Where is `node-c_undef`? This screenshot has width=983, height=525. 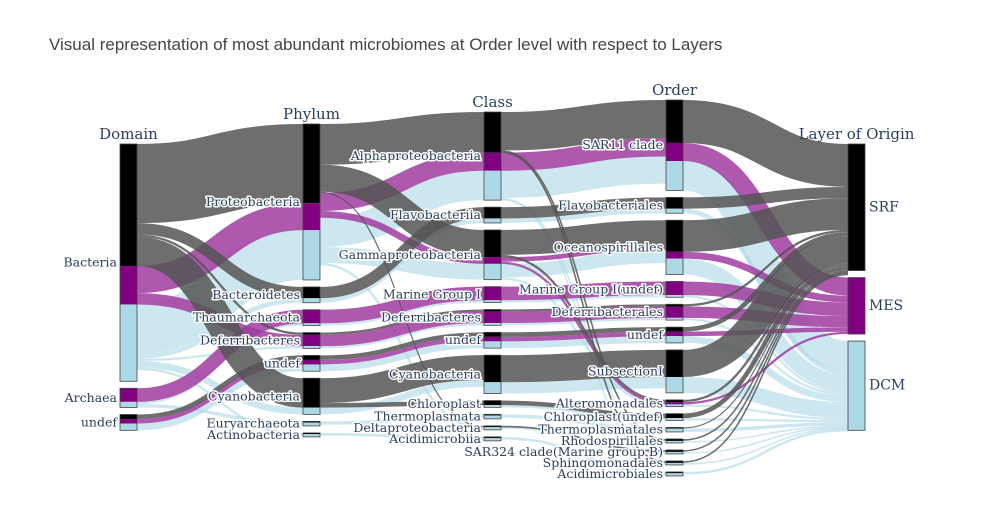
node-c_undef is located at coordinates (492, 340).